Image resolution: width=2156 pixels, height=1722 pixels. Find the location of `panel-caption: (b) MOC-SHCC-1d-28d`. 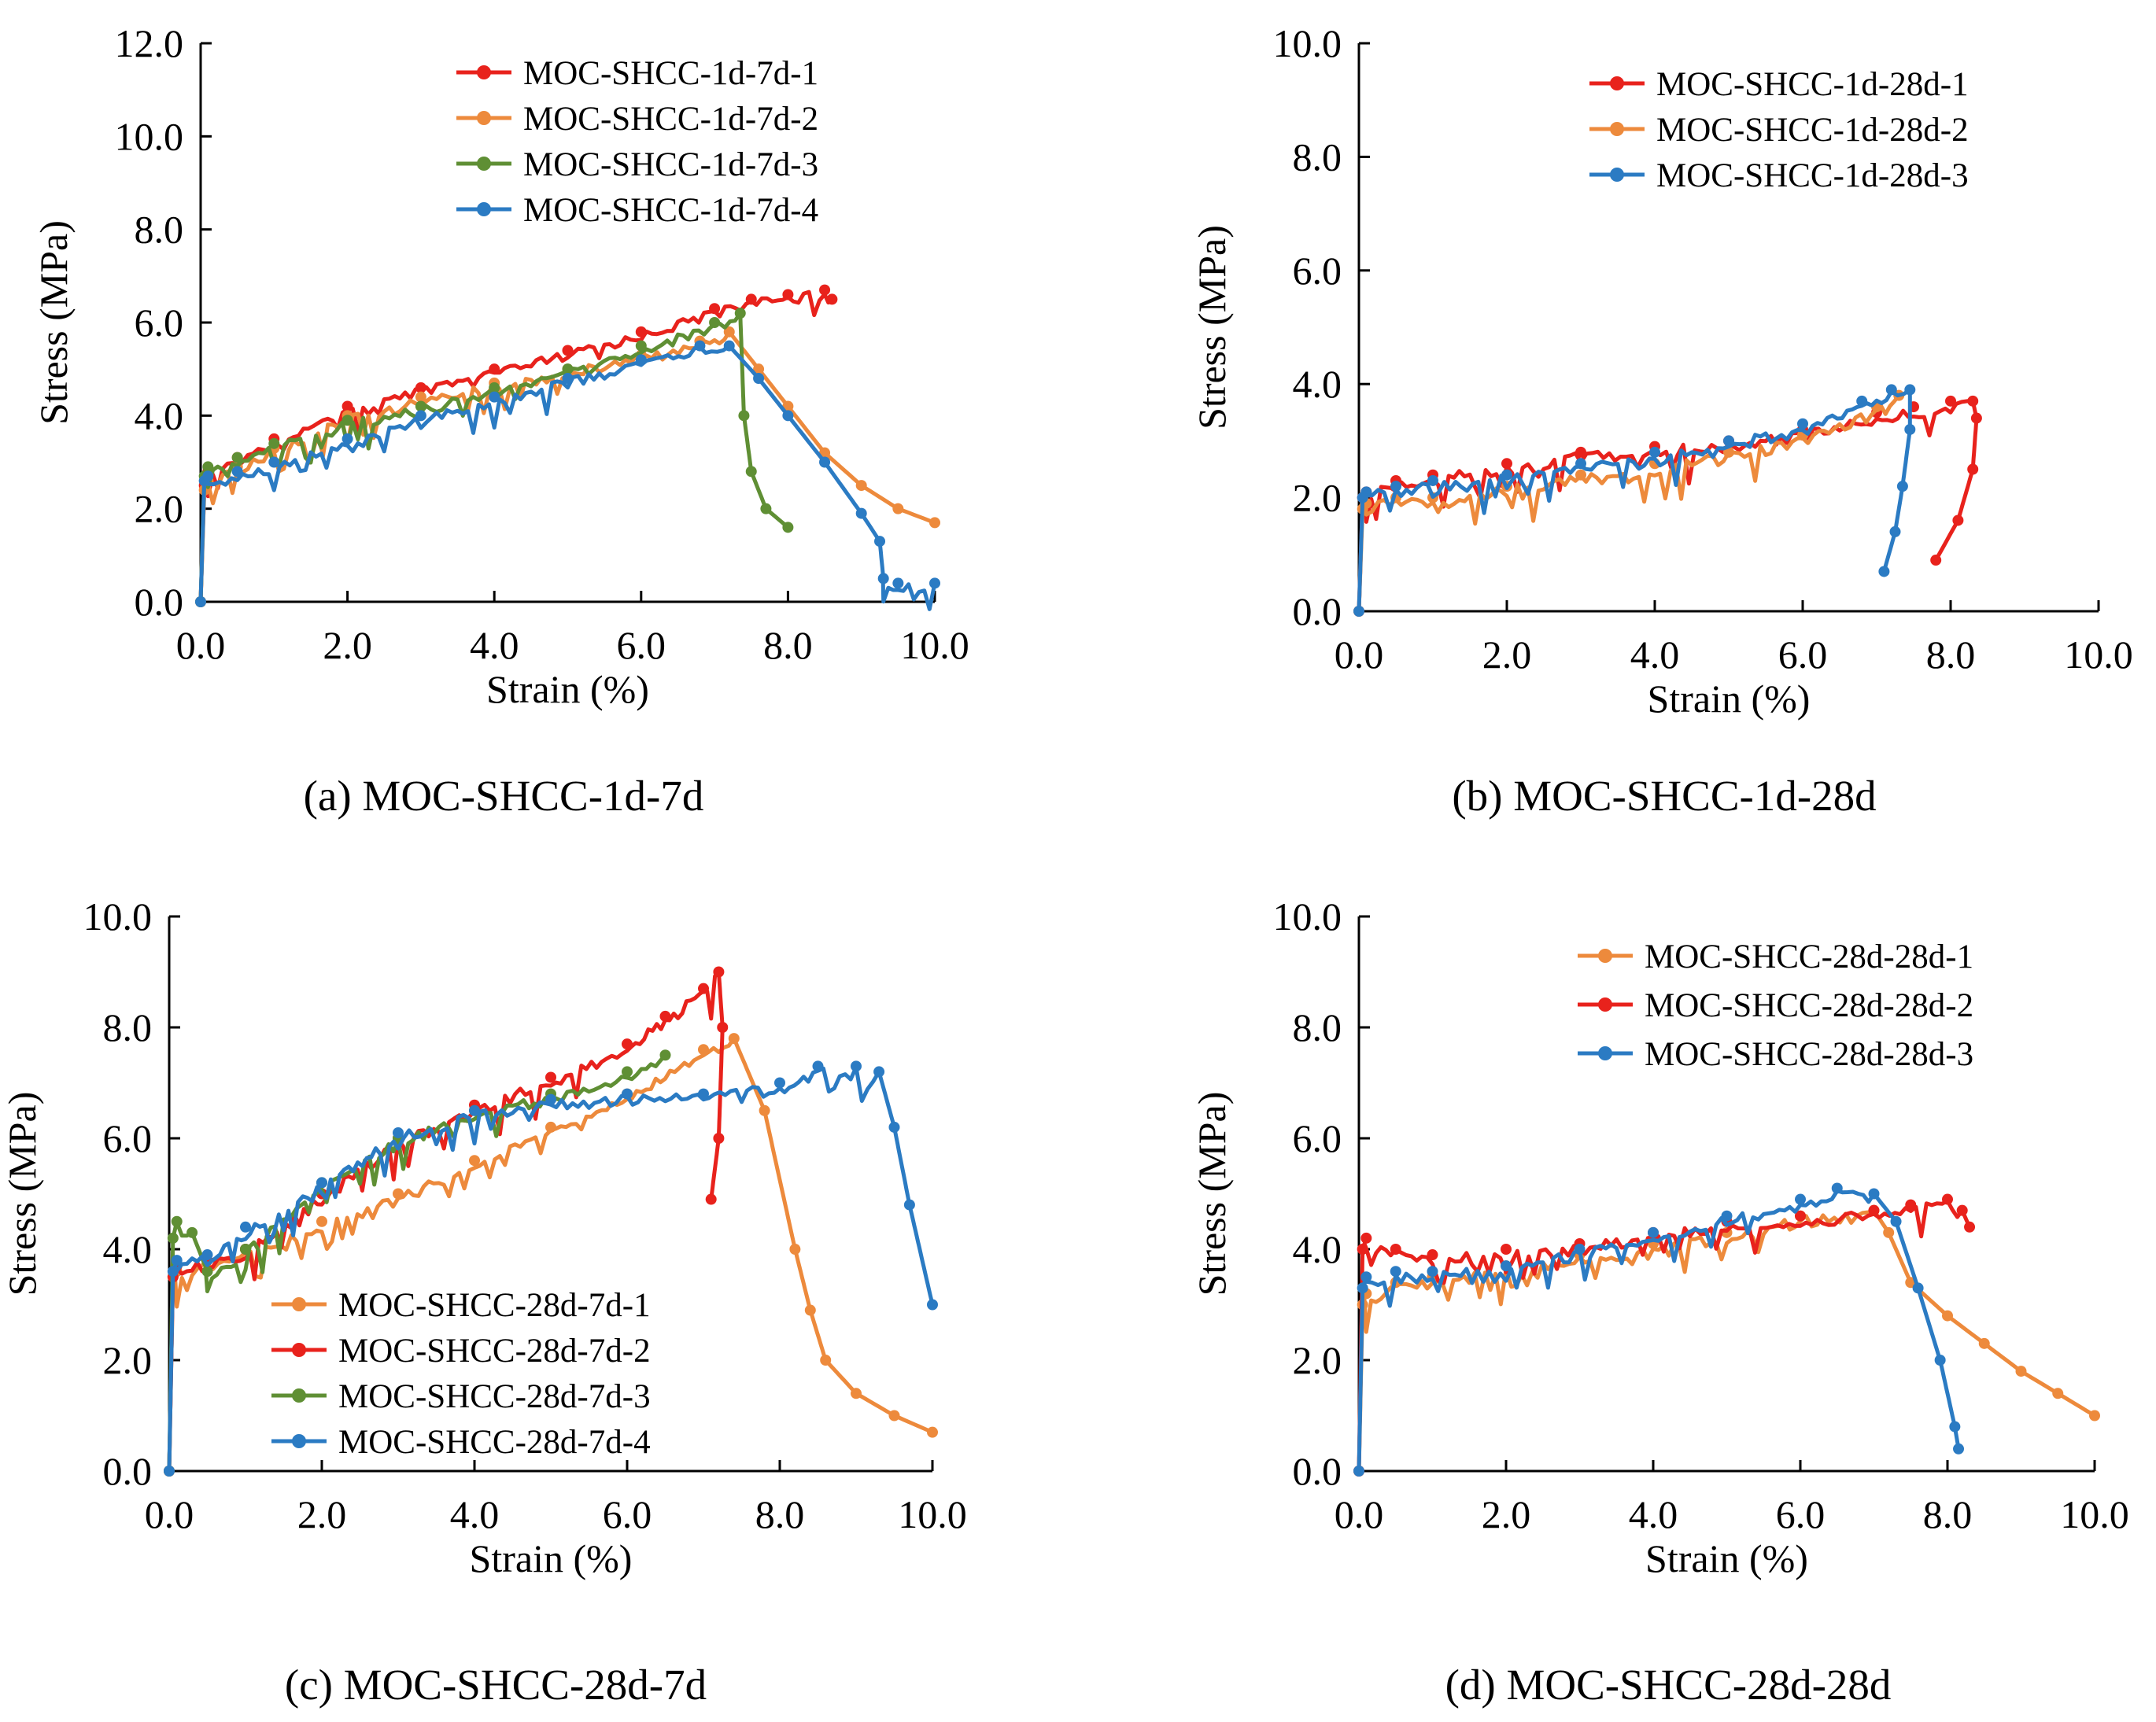

panel-caption: (b) MOC-SHCC-1d-28d is located at coordinates (1664, 796).